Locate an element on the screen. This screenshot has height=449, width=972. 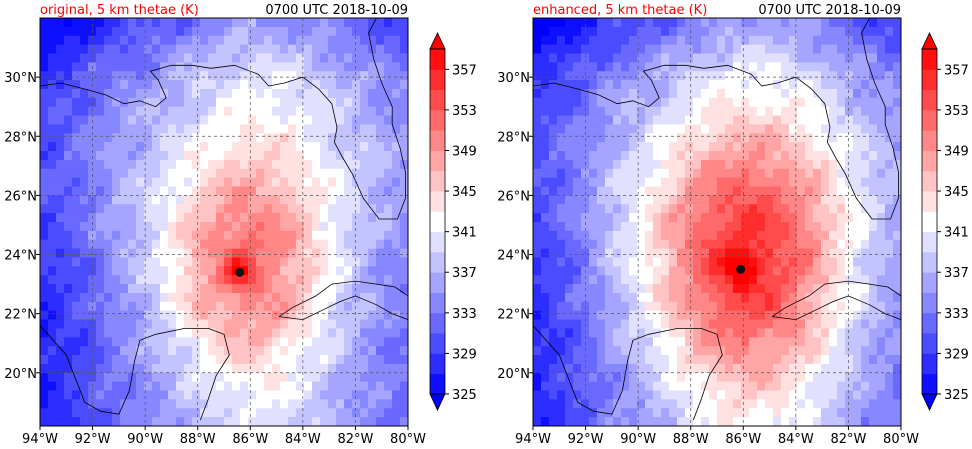
y-tick-label: 26°N is located at coordinates (513, 196).